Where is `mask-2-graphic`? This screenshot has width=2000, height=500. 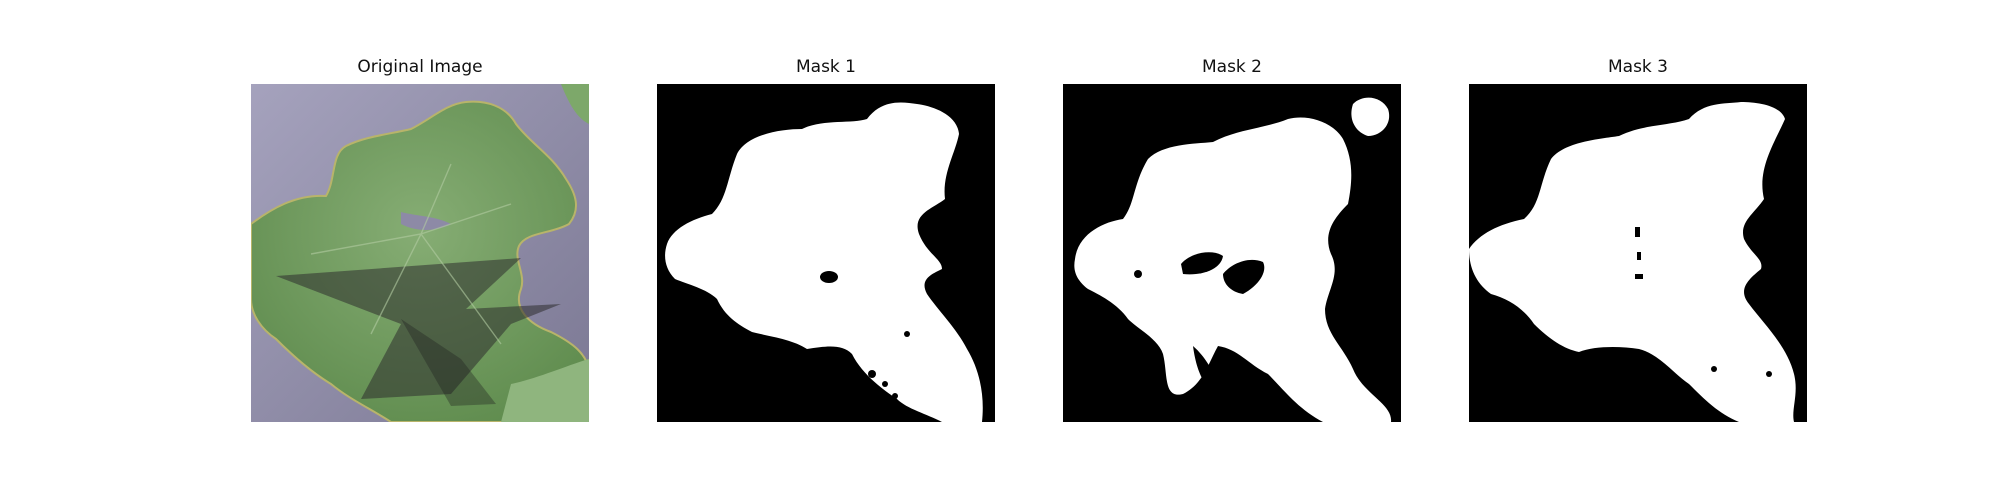 mask-2-graphic is located at coordinates (1232, 253).